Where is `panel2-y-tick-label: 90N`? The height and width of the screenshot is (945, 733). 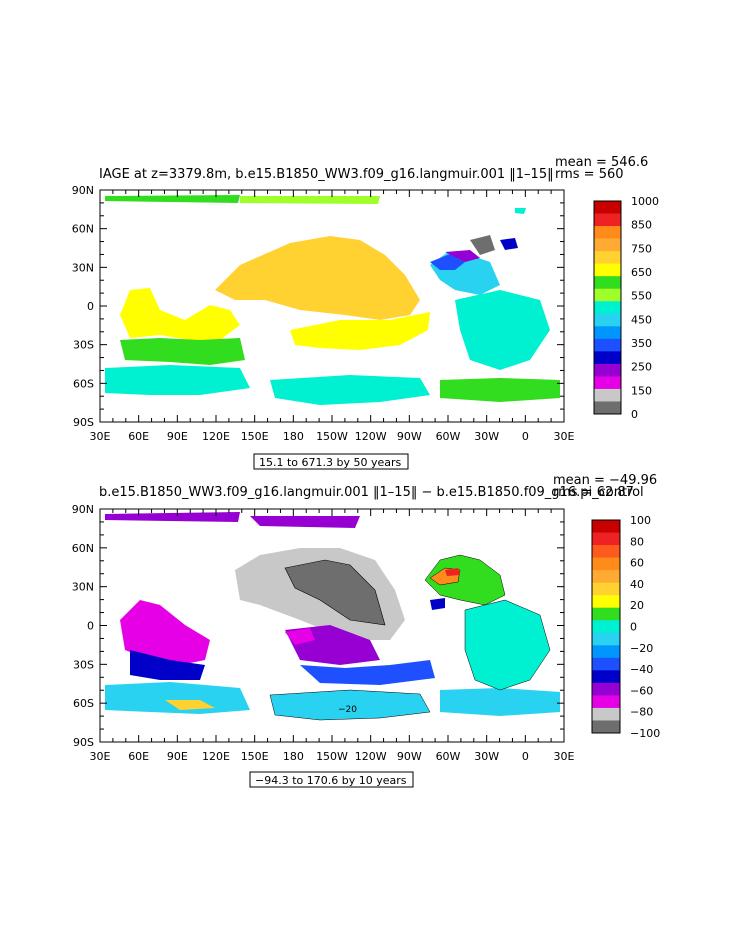 panel2-y-tick-label: 90N is located at coordinates (83, 509).